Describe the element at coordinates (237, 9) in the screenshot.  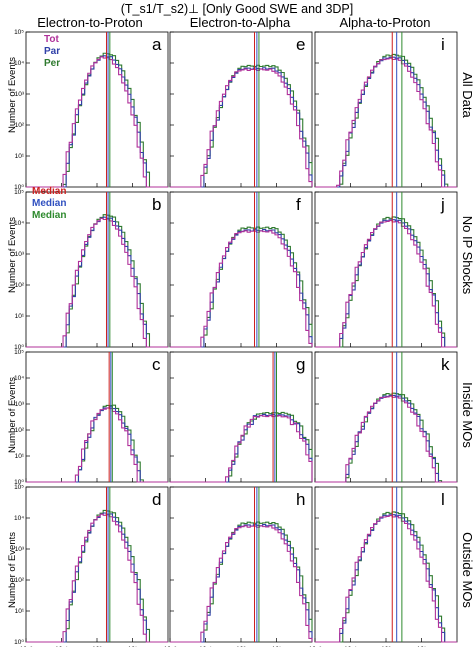
I see `figure-title: (T_s1/T_s2)⊥ [Only Good SWE and 3DP]` at that location.